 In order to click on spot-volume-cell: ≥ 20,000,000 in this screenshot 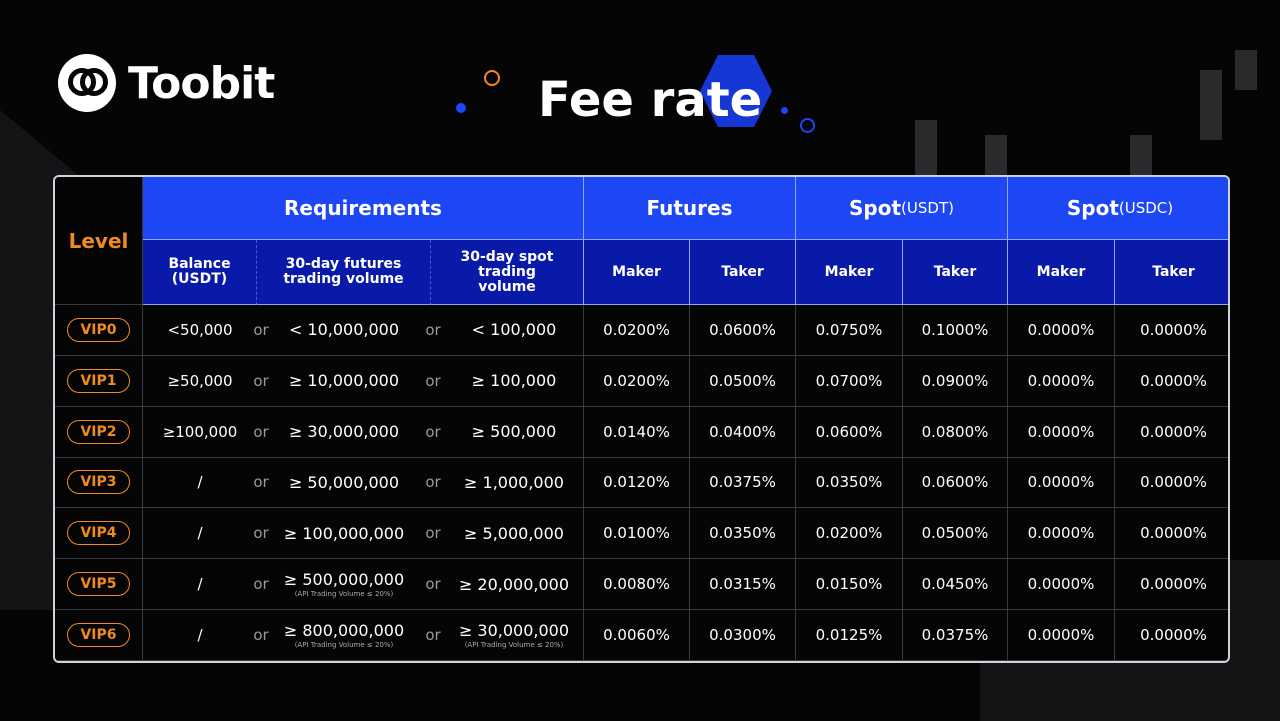, I will do `click(507, 585)`.